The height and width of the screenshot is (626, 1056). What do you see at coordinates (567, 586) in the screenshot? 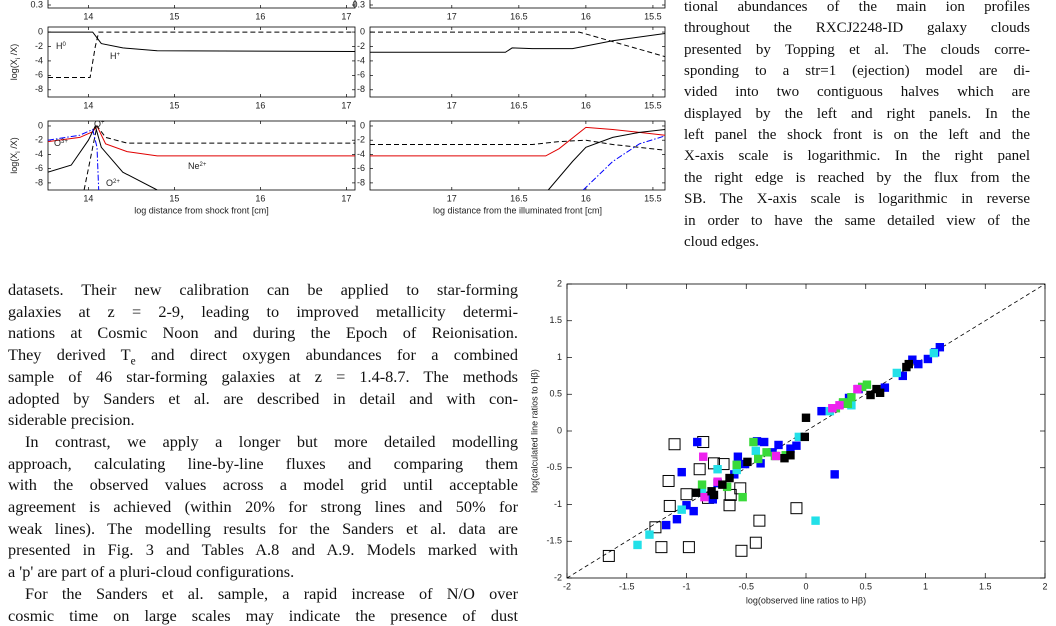
I see `x-tick-label: -2` at bounding box center [567, 586].